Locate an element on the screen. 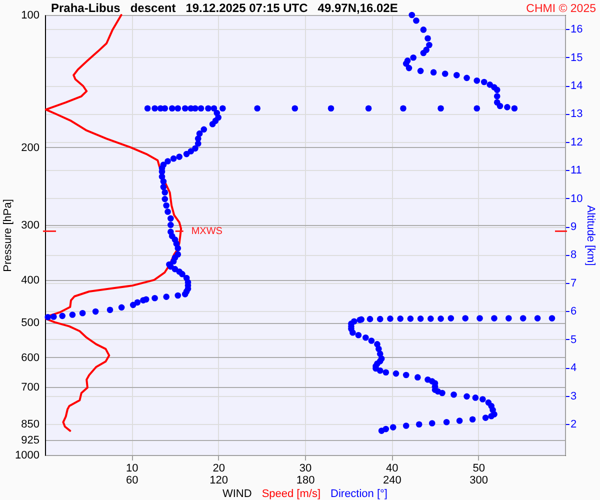  x-tick-label: 20 is located at coordinates (218, 468).